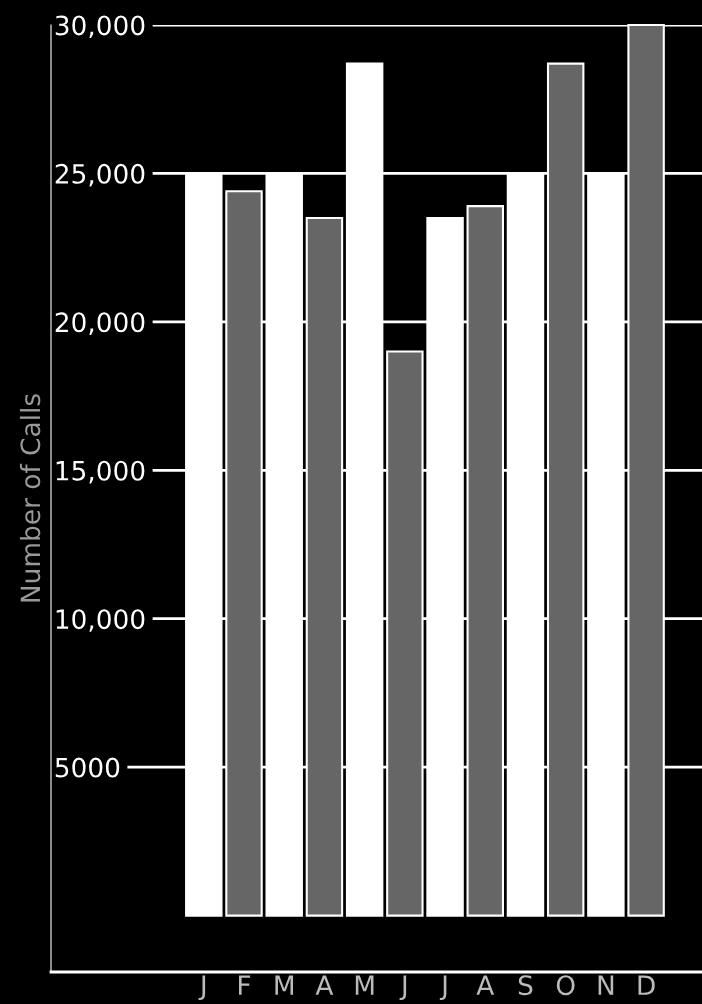 Image resolution: width=702 pixels, height=1004 pixels. Describe the element at coordinates (100, 323) in the screenshot. I see `y-tick-label: 20,000` at that location.